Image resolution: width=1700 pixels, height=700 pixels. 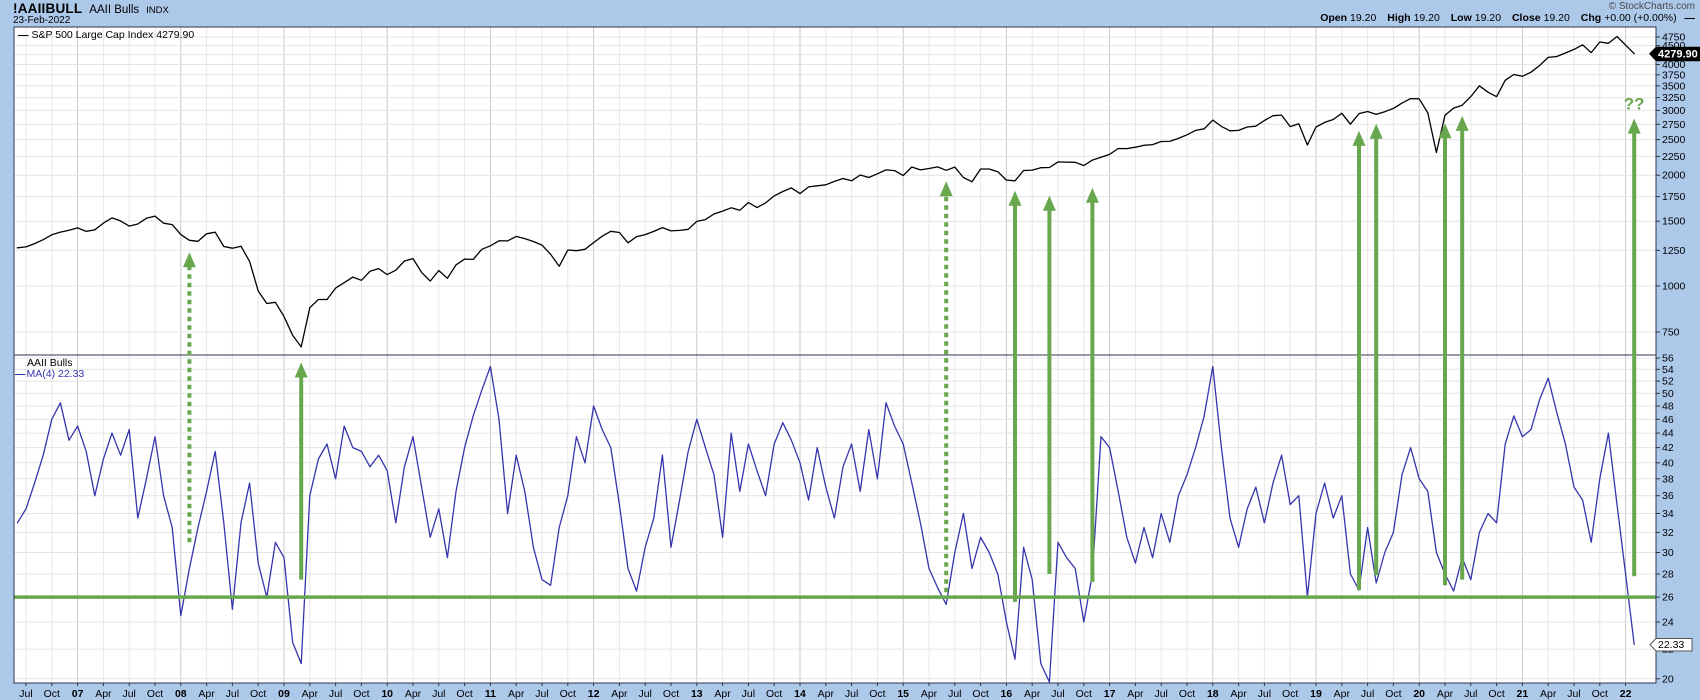 I want to click on symbol-ticker: !AAIIBULL, so click(x=48, y=8).